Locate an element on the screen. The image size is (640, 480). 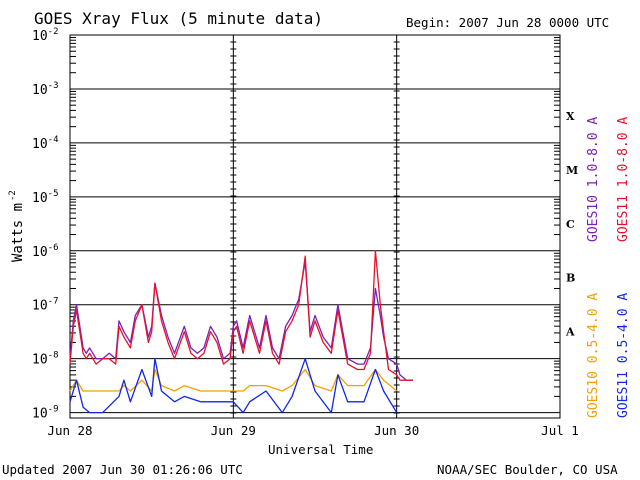
x-tick-label: Jul 1 is located at coordinates (560, 430).